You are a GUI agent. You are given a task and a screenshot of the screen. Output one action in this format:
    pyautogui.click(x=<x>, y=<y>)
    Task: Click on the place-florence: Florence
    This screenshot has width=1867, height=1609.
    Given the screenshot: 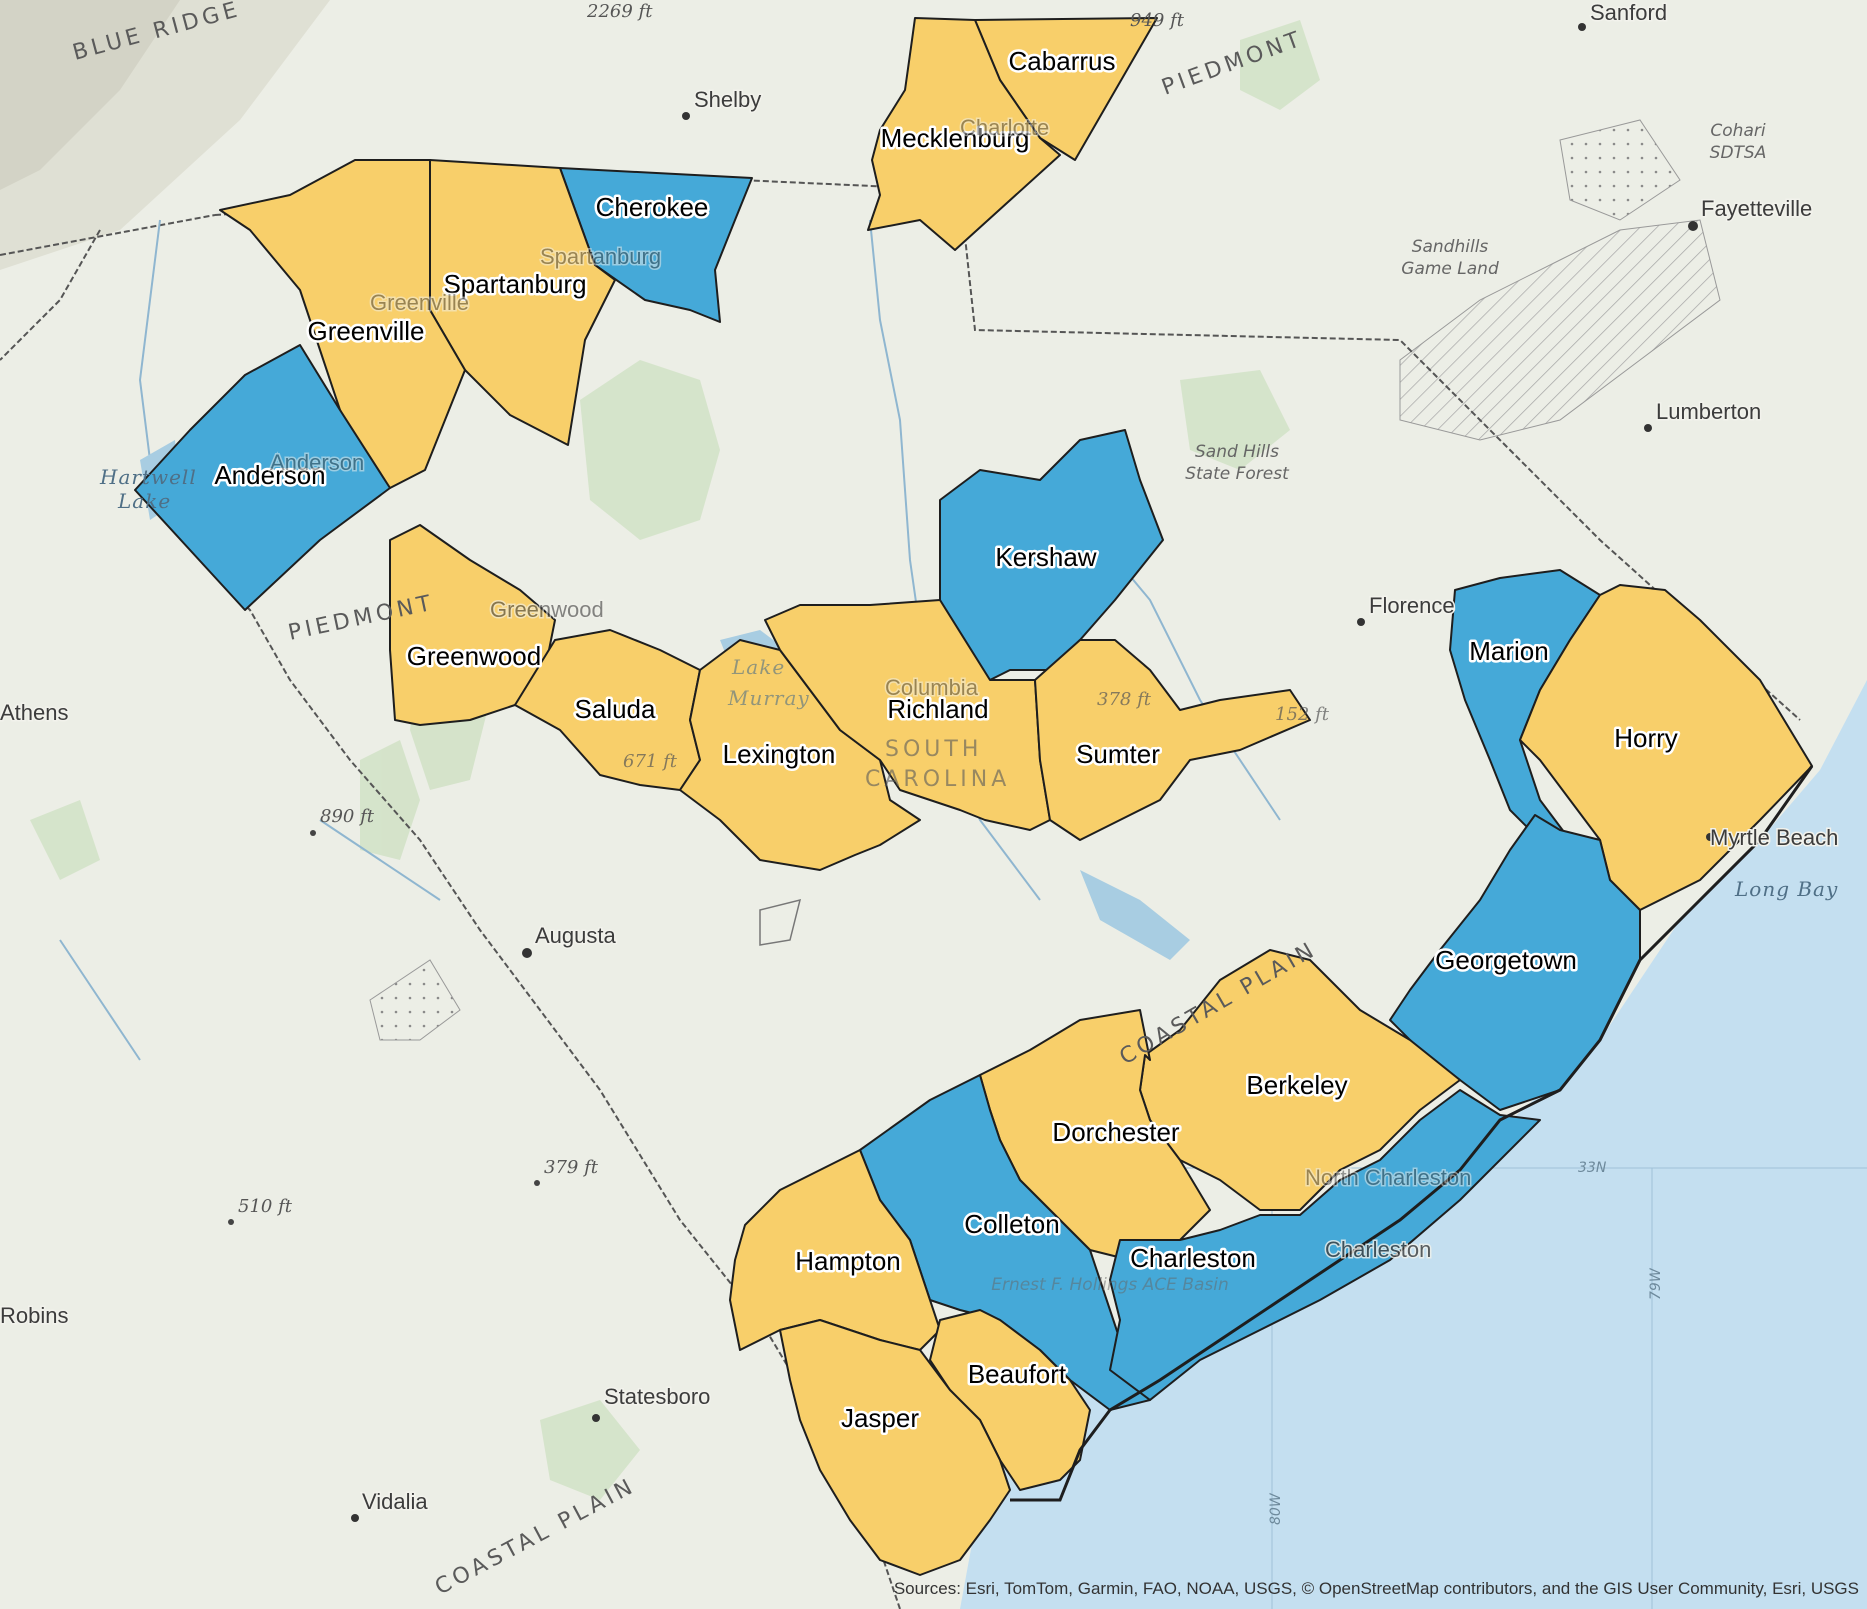 What is the action you would take?
    pyautogui.click(x=1412, y=605)
    